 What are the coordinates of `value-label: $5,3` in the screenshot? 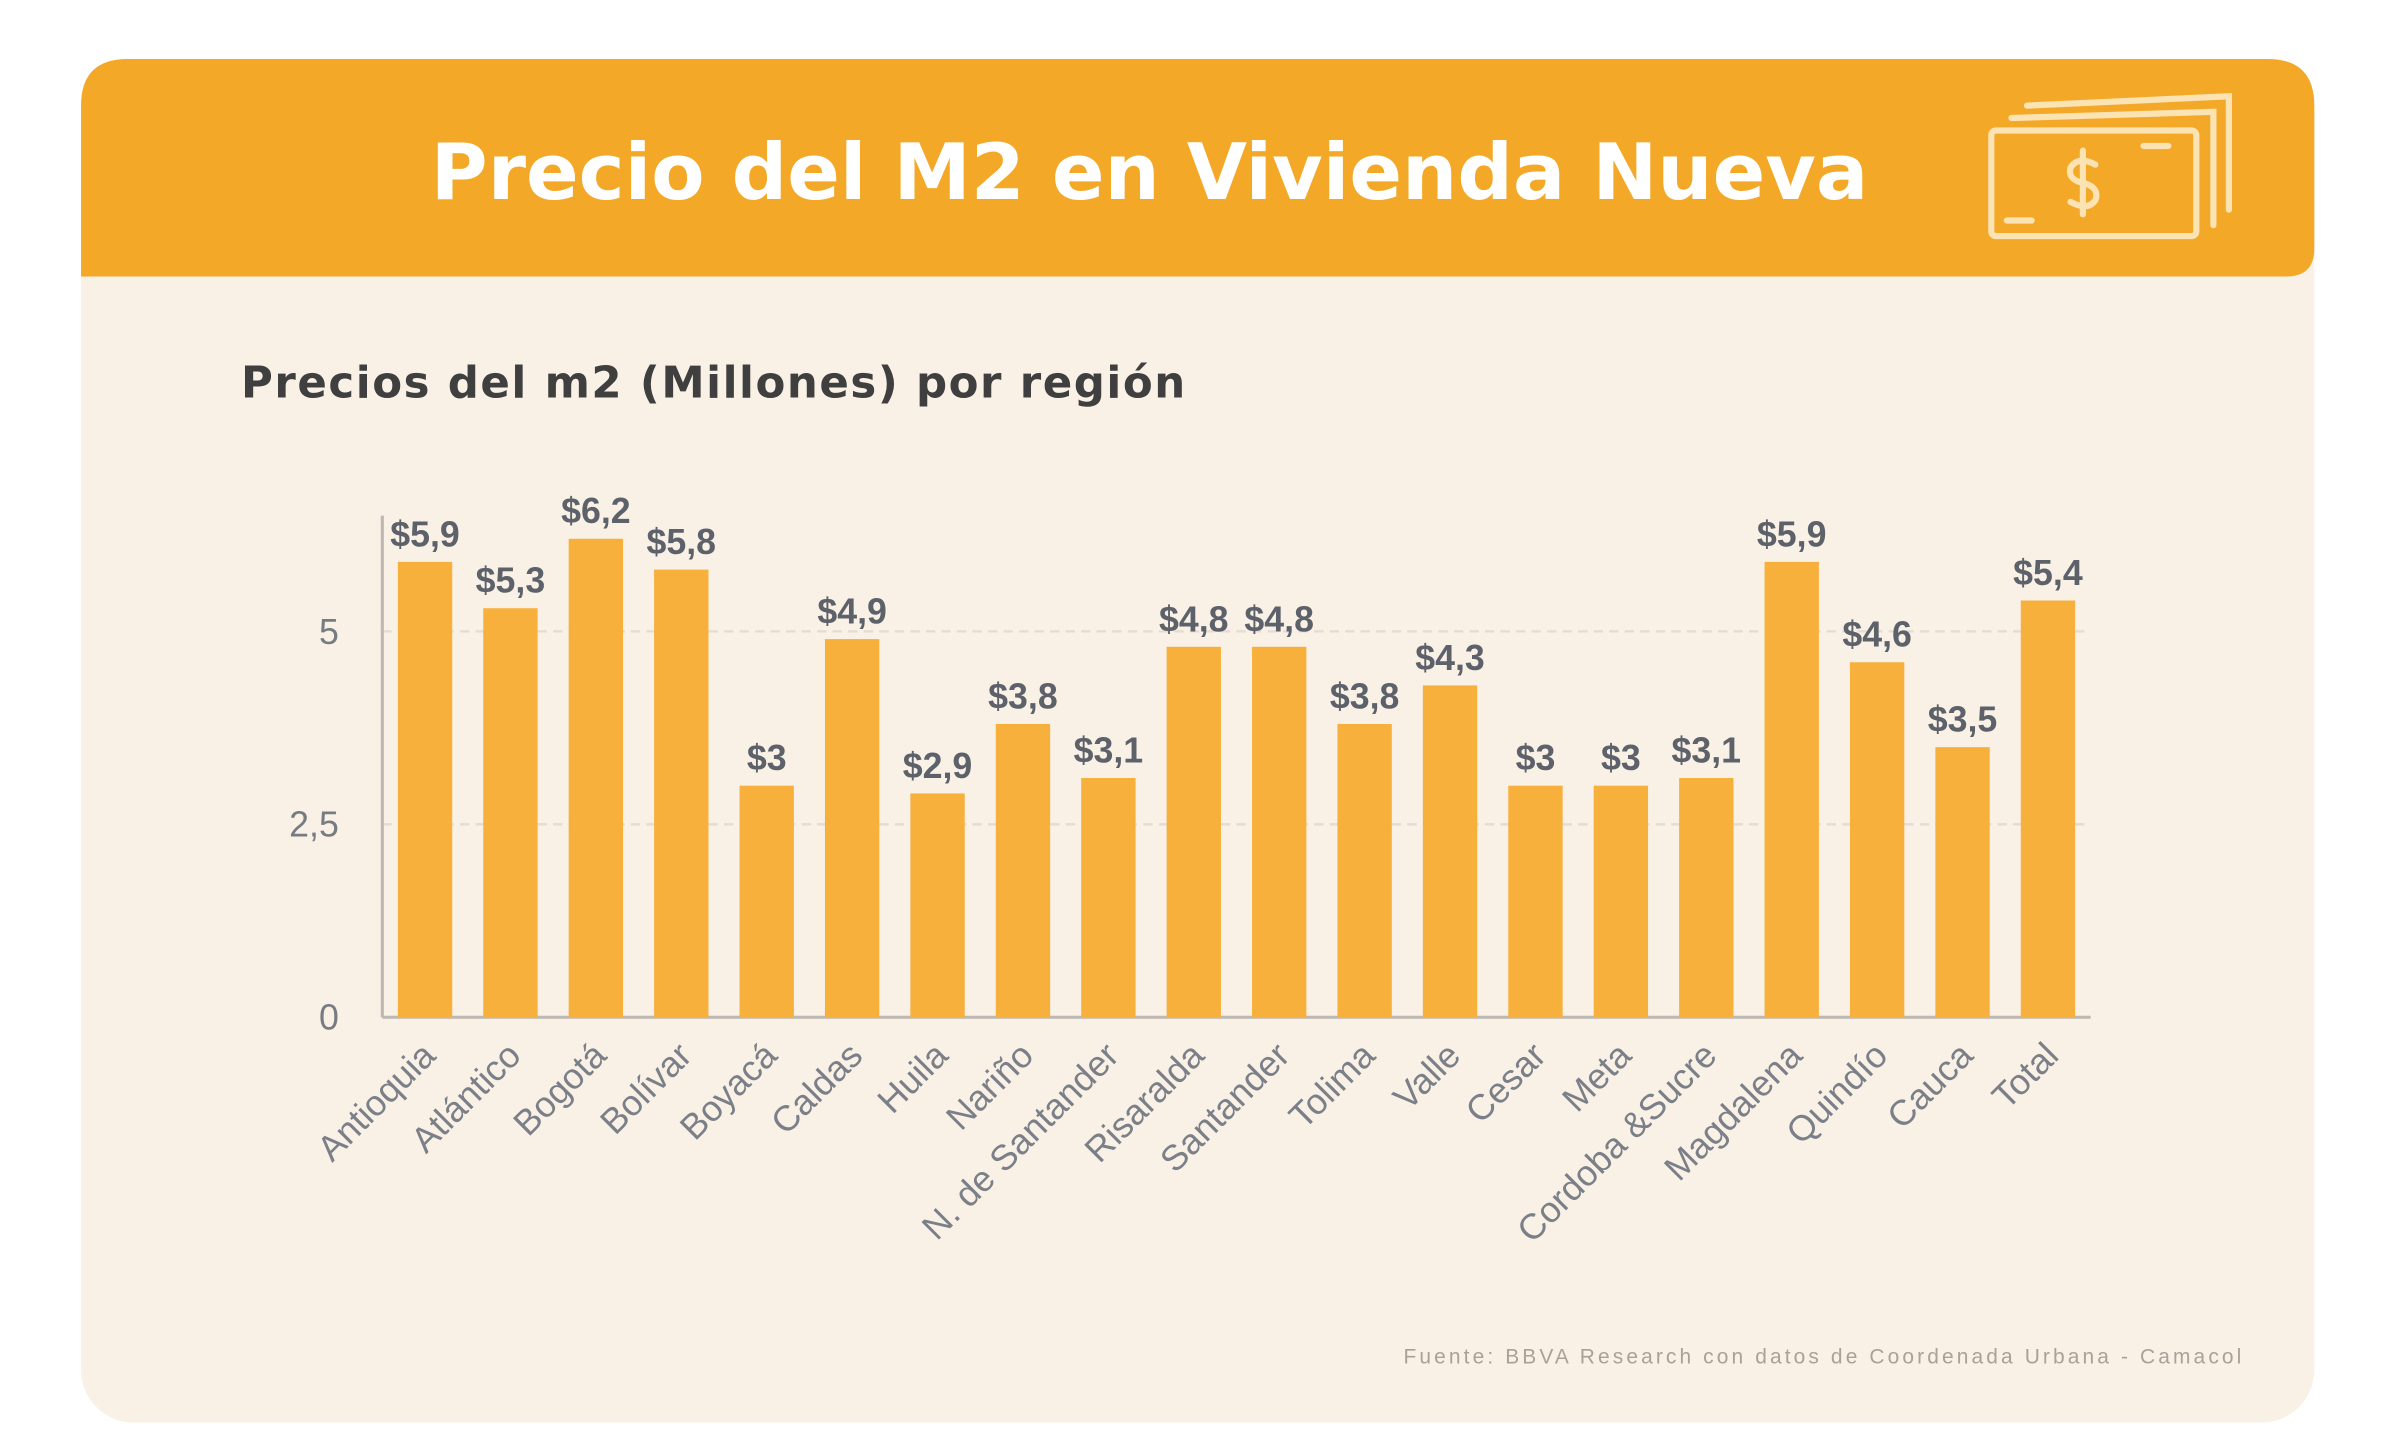 It's located at (511, 581).